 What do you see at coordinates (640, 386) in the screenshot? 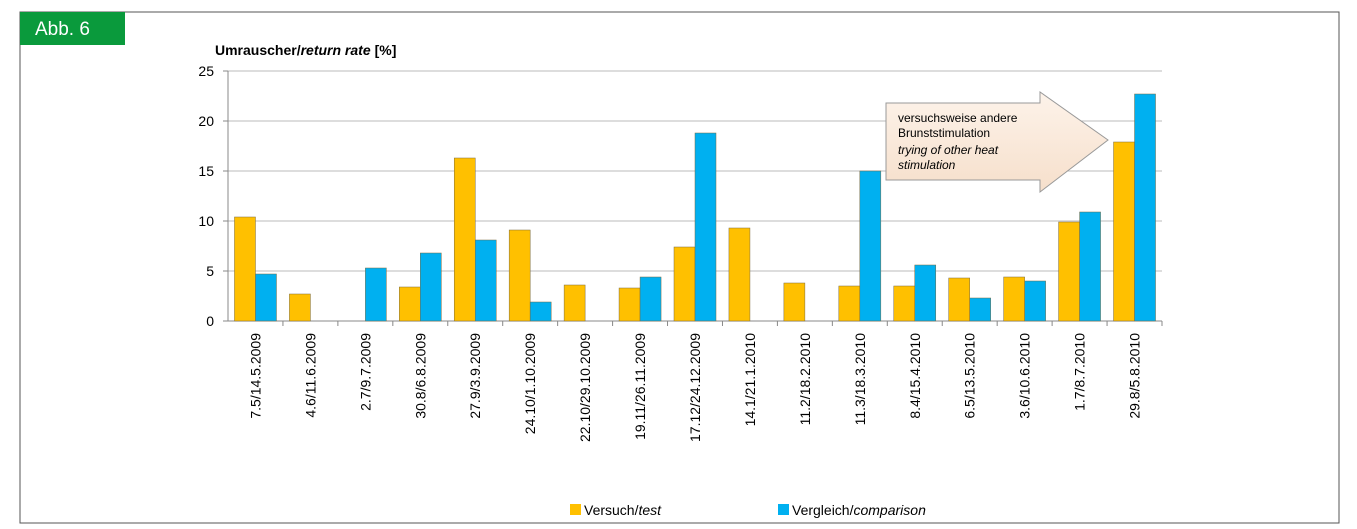
I see `x-tick-label: 19.11/26.11.2009` at bounding box center [640, 386].